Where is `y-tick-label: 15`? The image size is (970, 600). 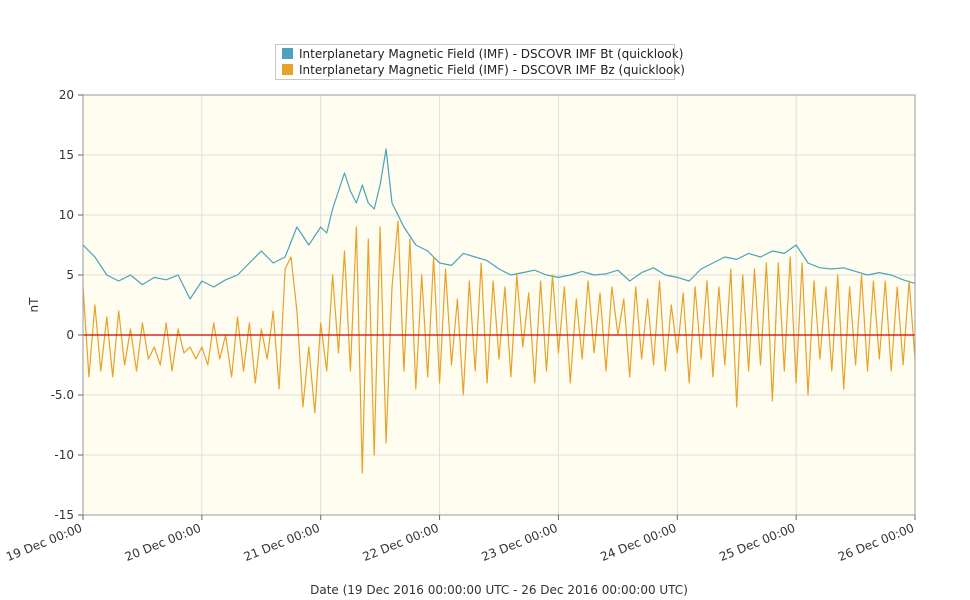
y-tick-label: 15 is located at coordinates (66, 155).